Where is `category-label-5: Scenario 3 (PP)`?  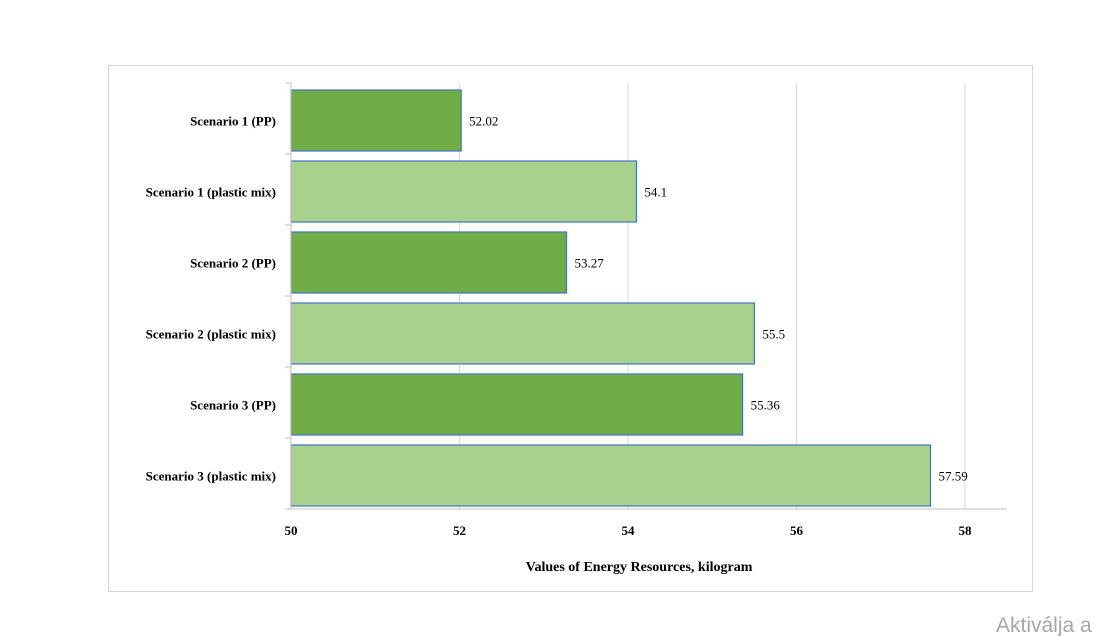 category-label-5: Scenario 3 (PP) is located at coordinates (233, 405).